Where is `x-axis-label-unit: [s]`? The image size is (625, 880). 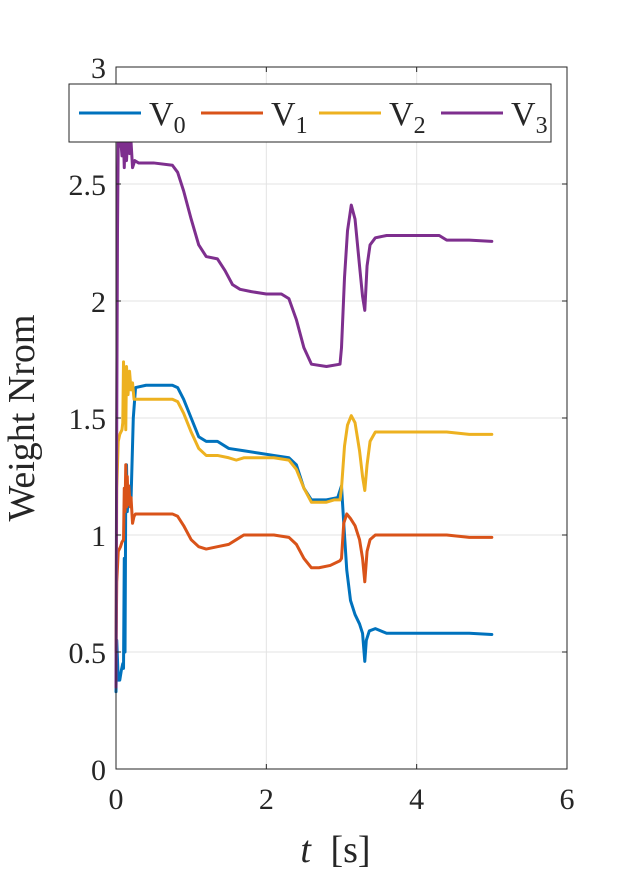 x-axis-label-unit: [s] is located at coordinates (350, 850).